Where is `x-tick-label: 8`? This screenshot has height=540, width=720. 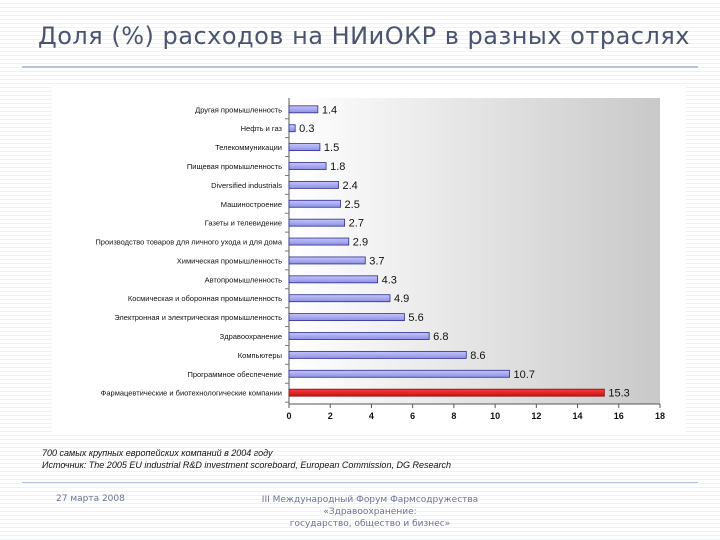
x-tick-label: 8 is located at coordinates (453, 416).